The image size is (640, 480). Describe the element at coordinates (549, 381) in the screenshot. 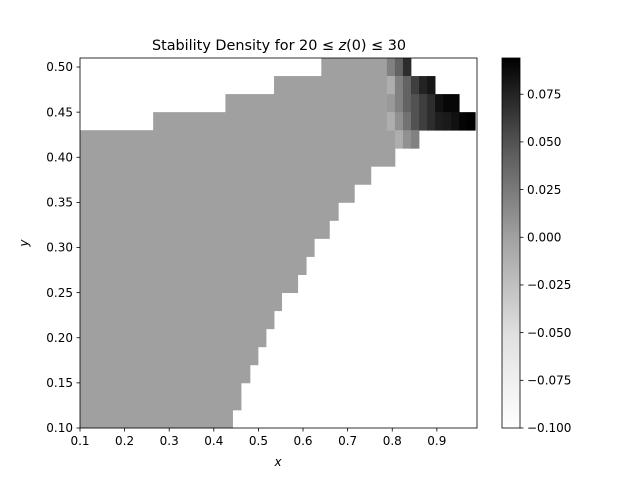

I see `colorbar-tick-label: −0.075` at that location.